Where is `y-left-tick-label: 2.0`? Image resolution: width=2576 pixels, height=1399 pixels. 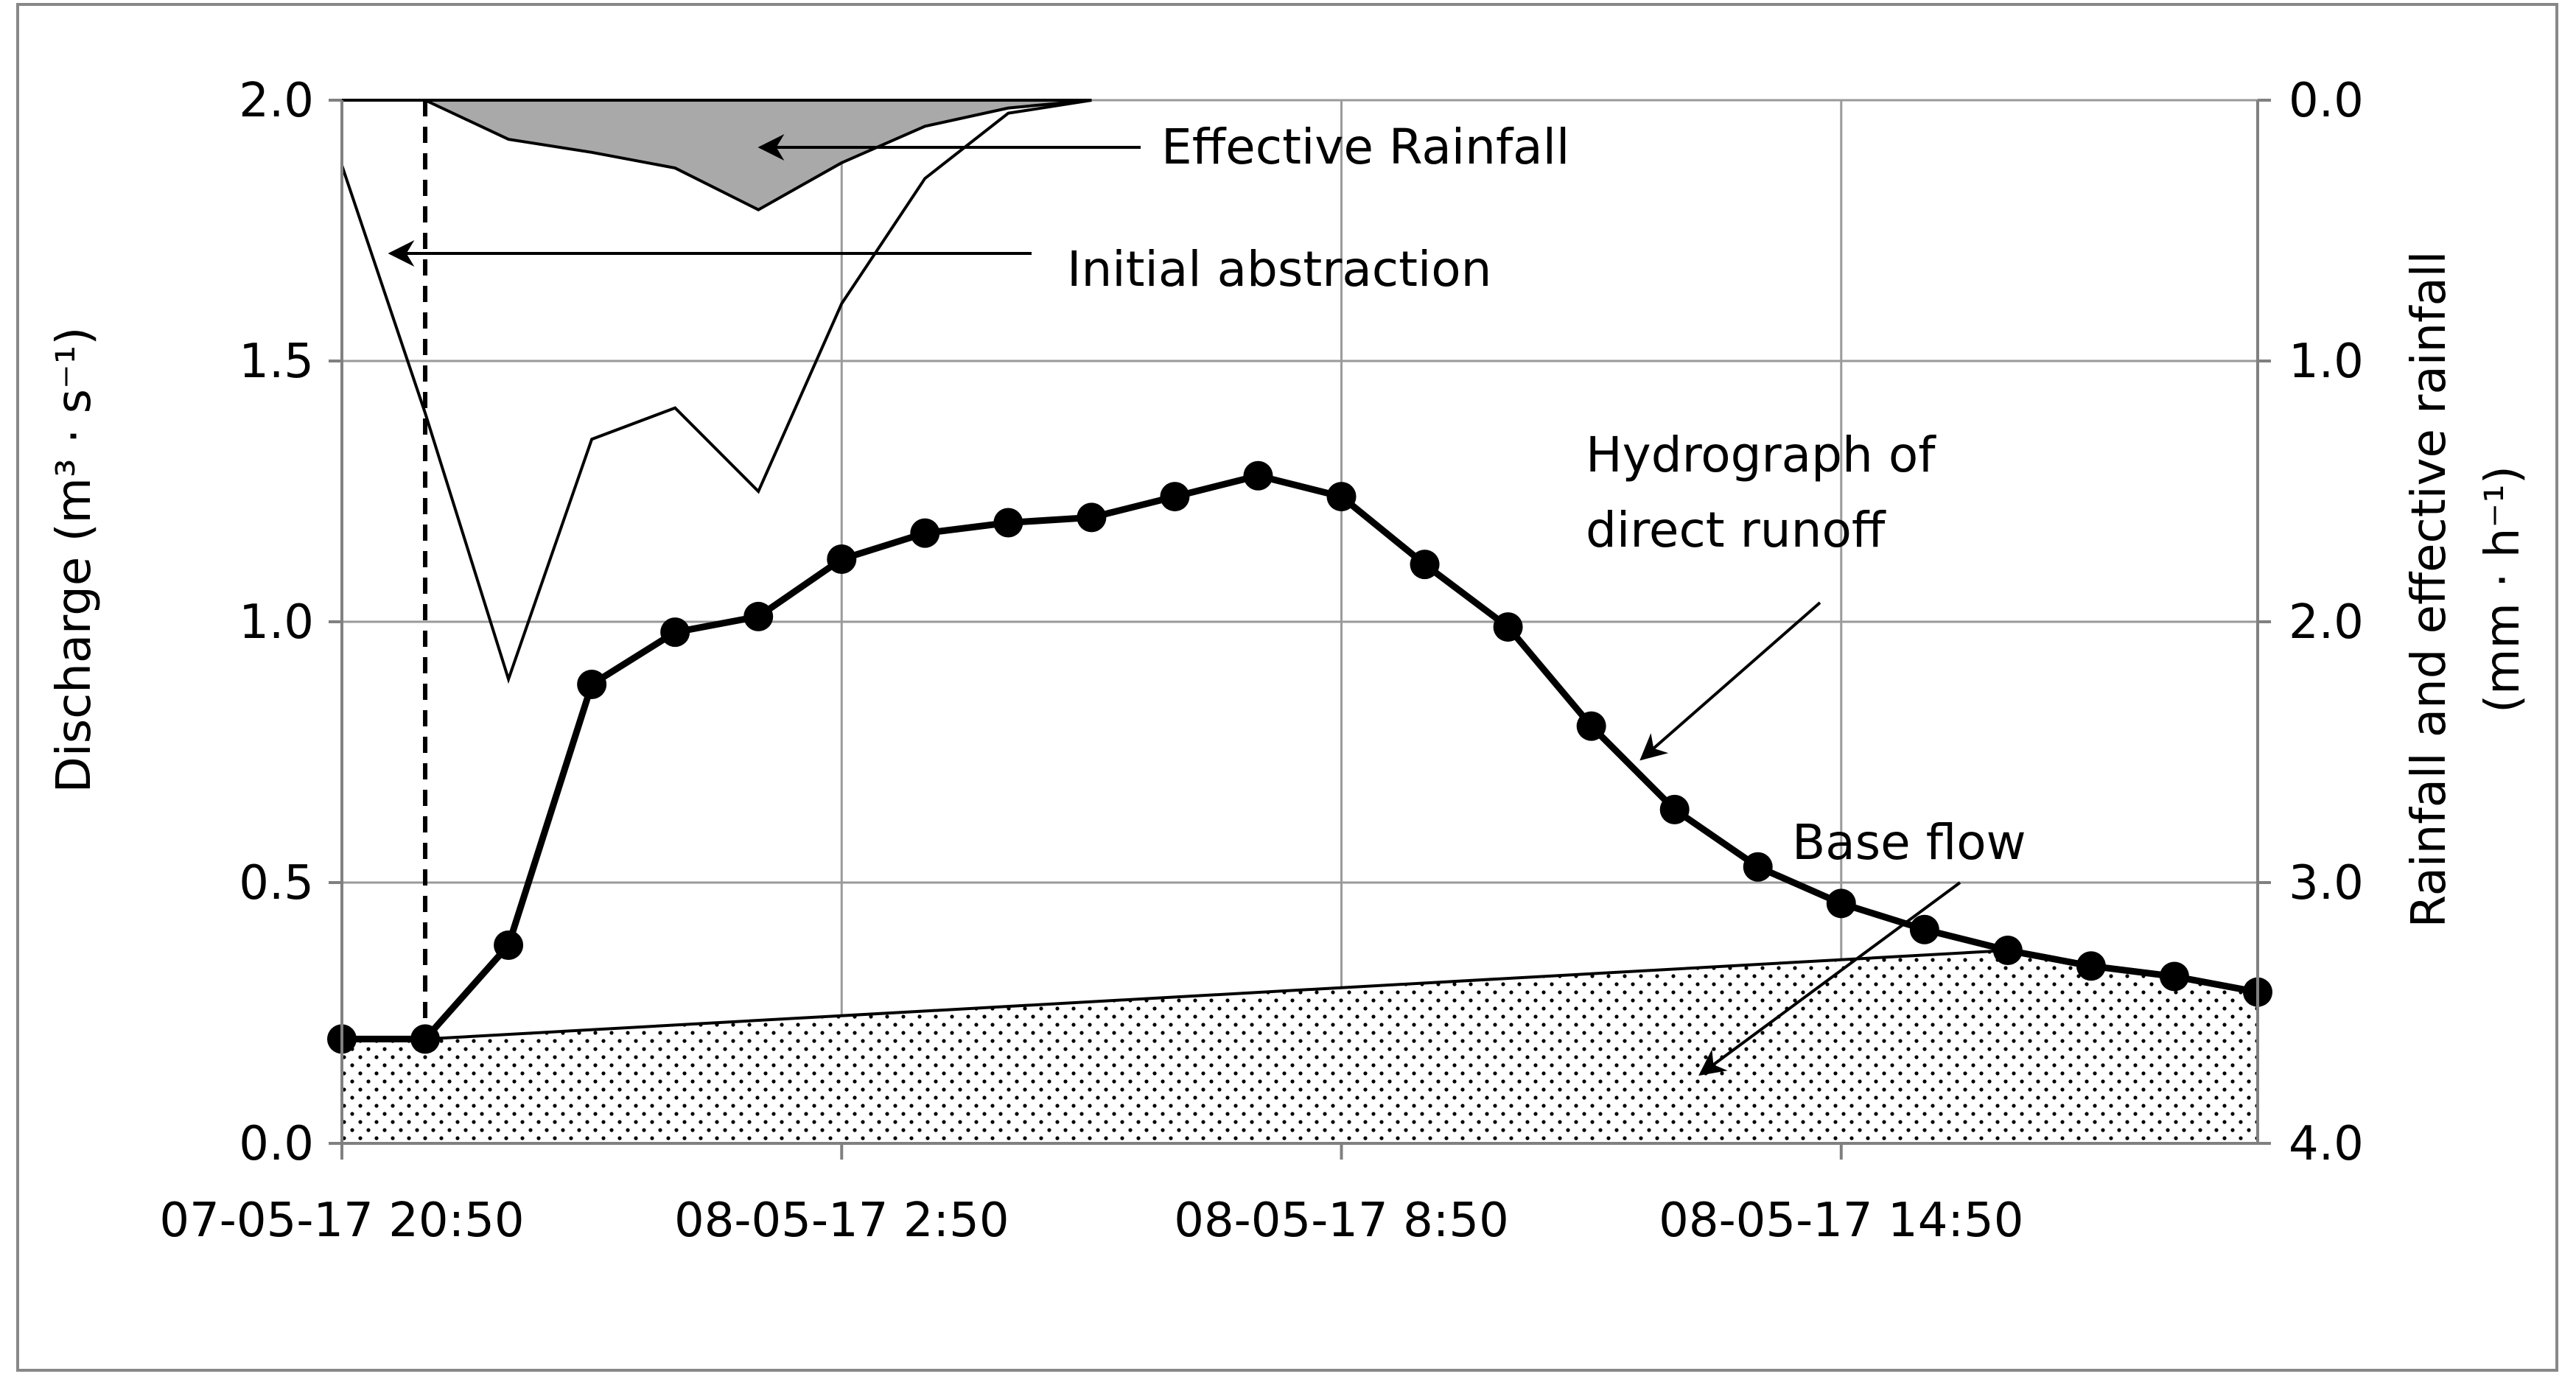 y-left-tick-label: 2.0 is located at coordinates (276, 101).